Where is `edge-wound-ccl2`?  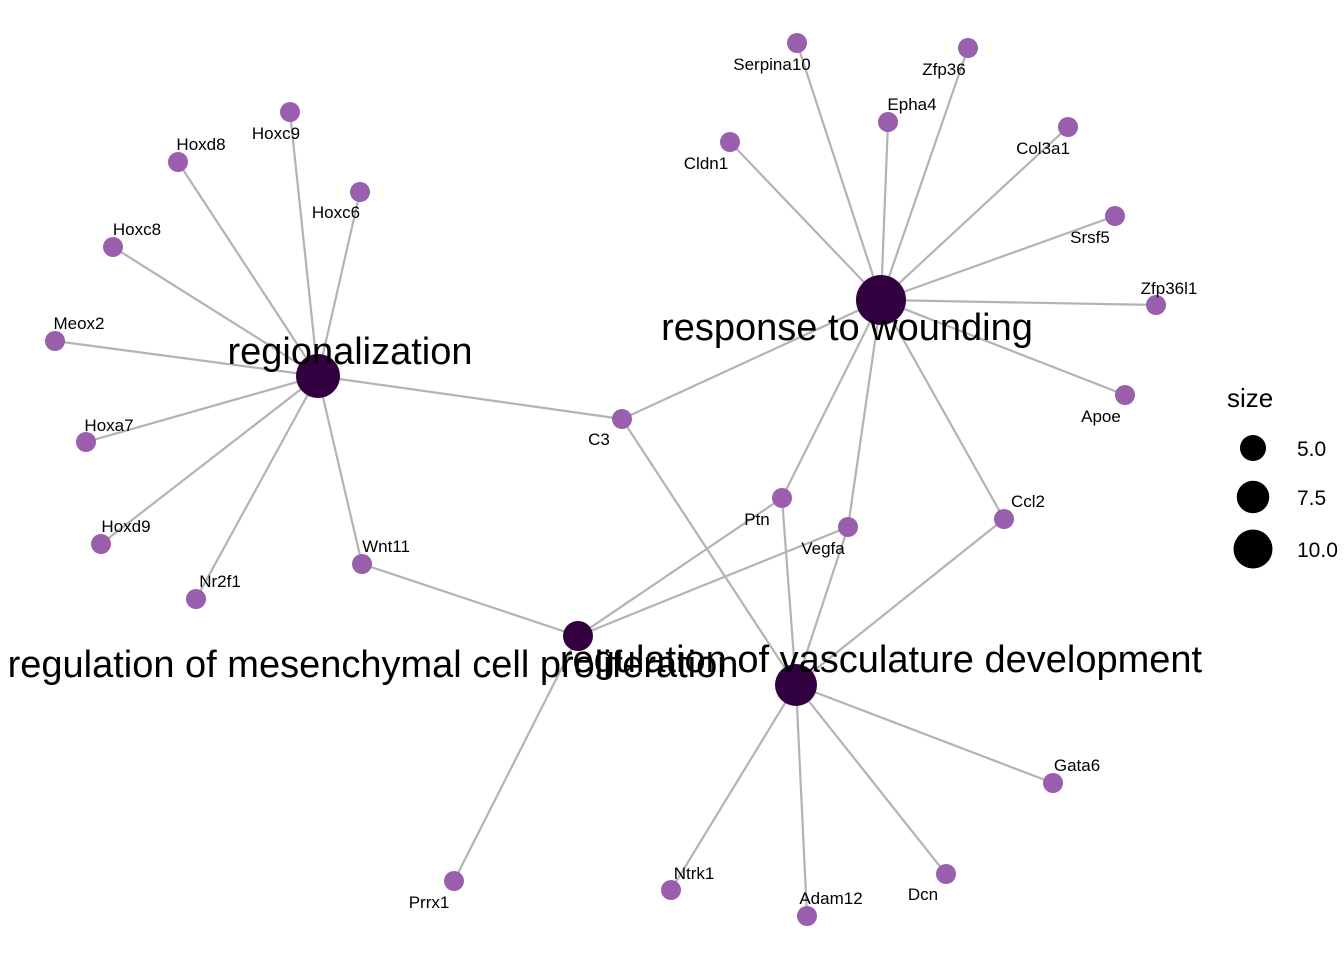 edge-wound-ccl2 is located at coordinates (942, 409).